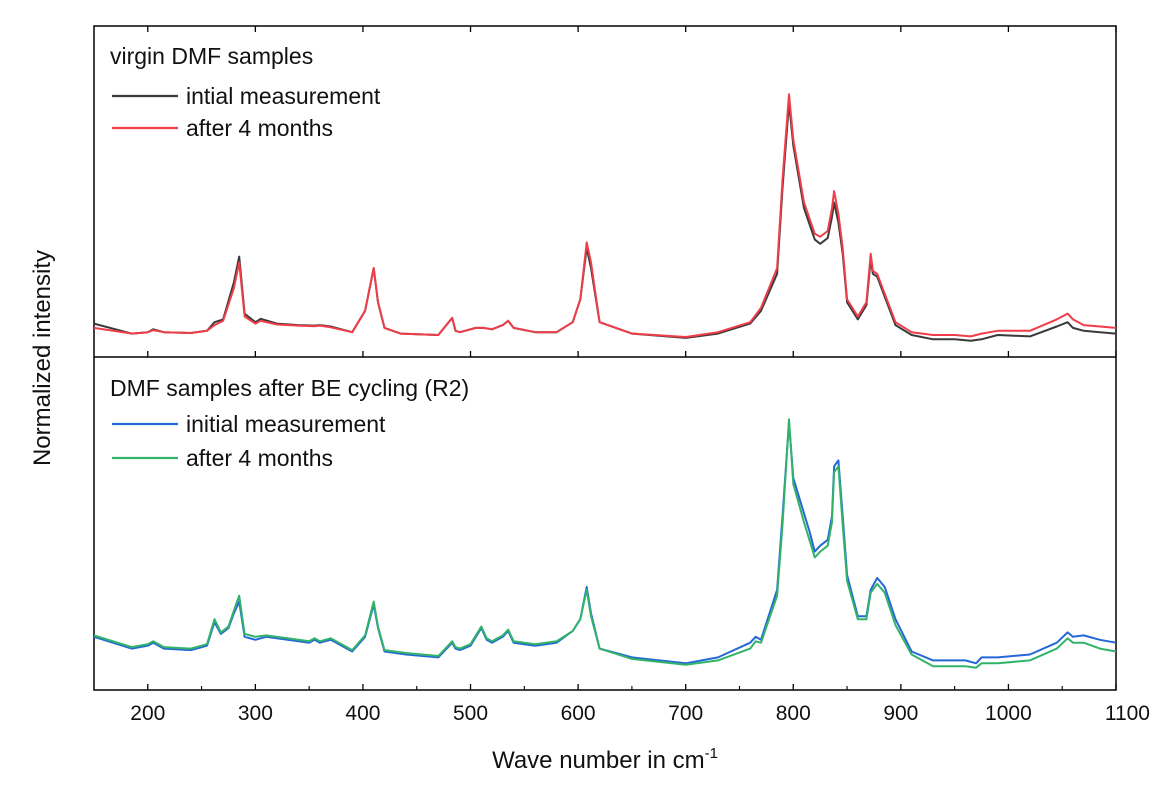 The image size is (1158, 803). I want to click on x-tick-label: 500, so click(470, 713).